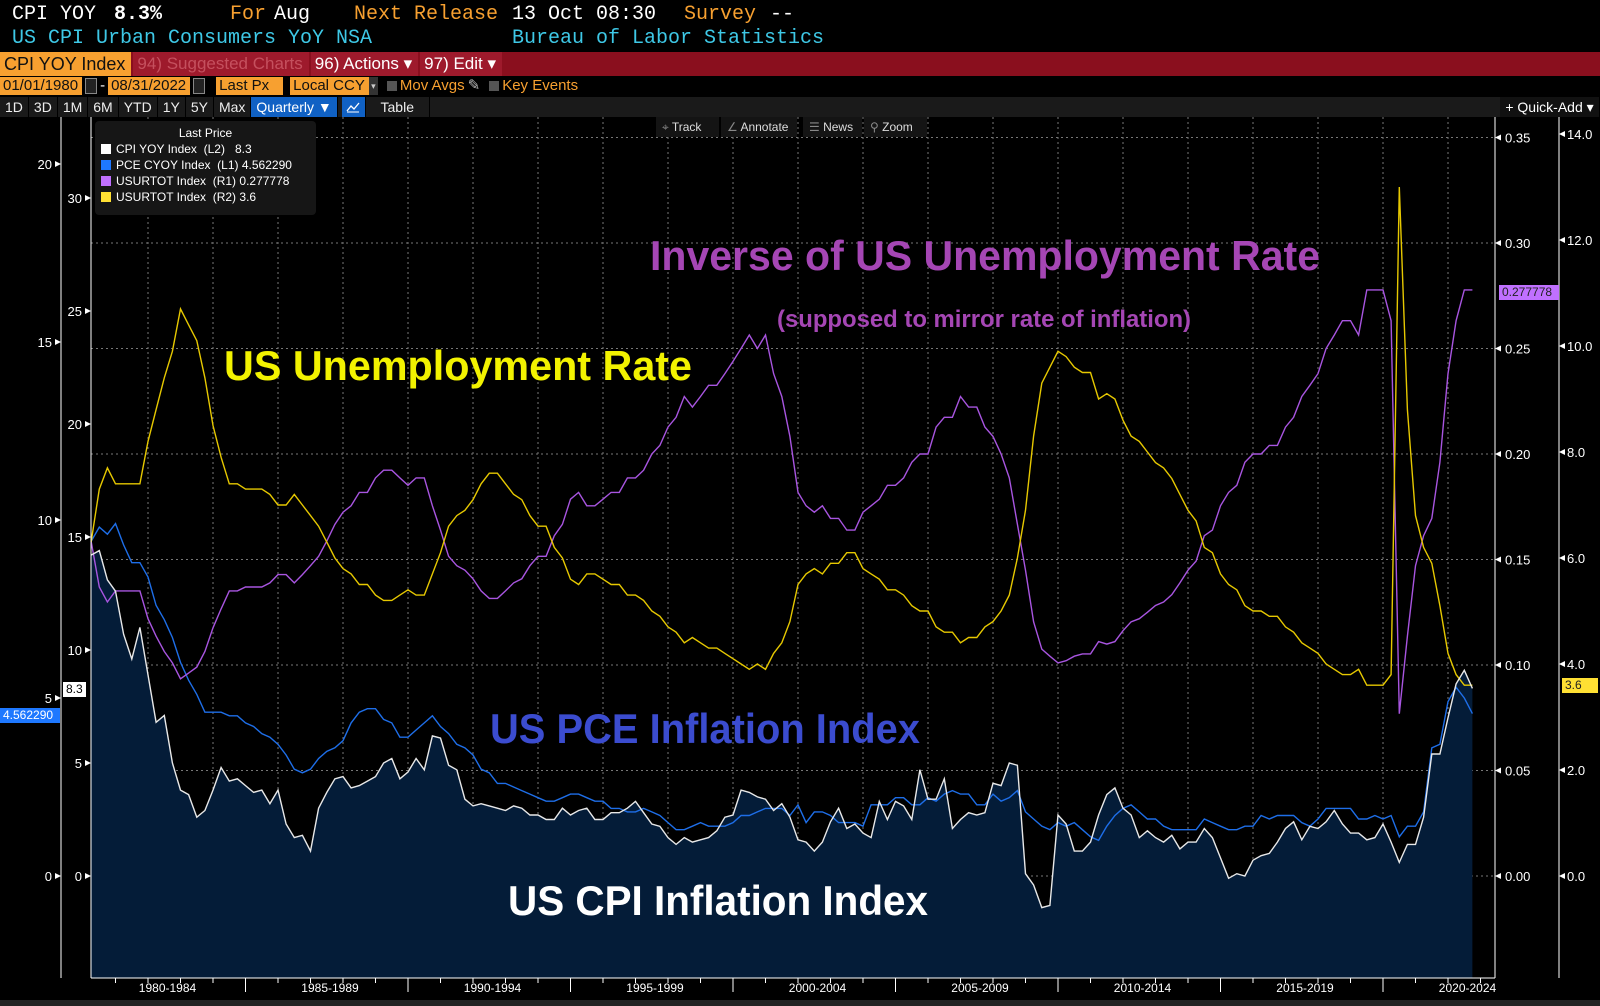  I want to click on annotation-pce: US PCE Inflation Index, so click(705, 728).